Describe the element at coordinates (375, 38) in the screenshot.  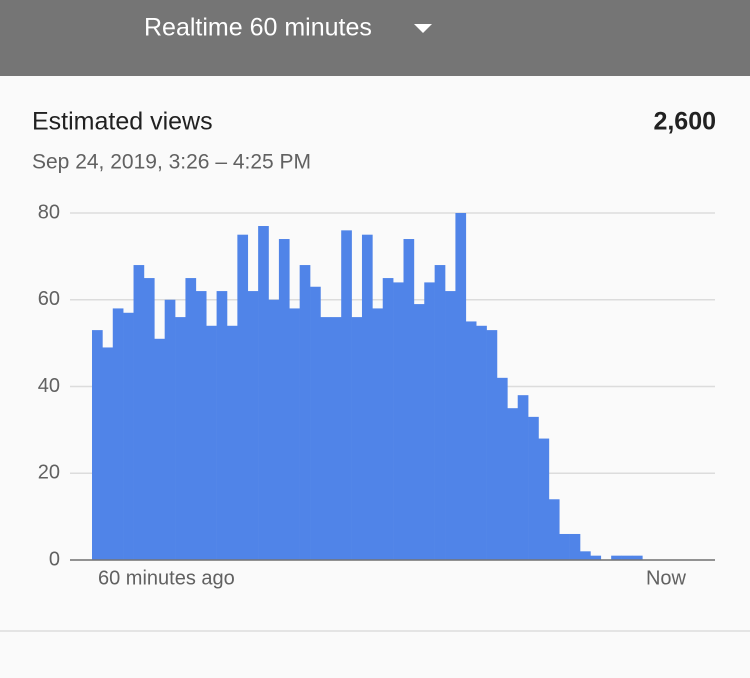
I see `header-bar` at that location.